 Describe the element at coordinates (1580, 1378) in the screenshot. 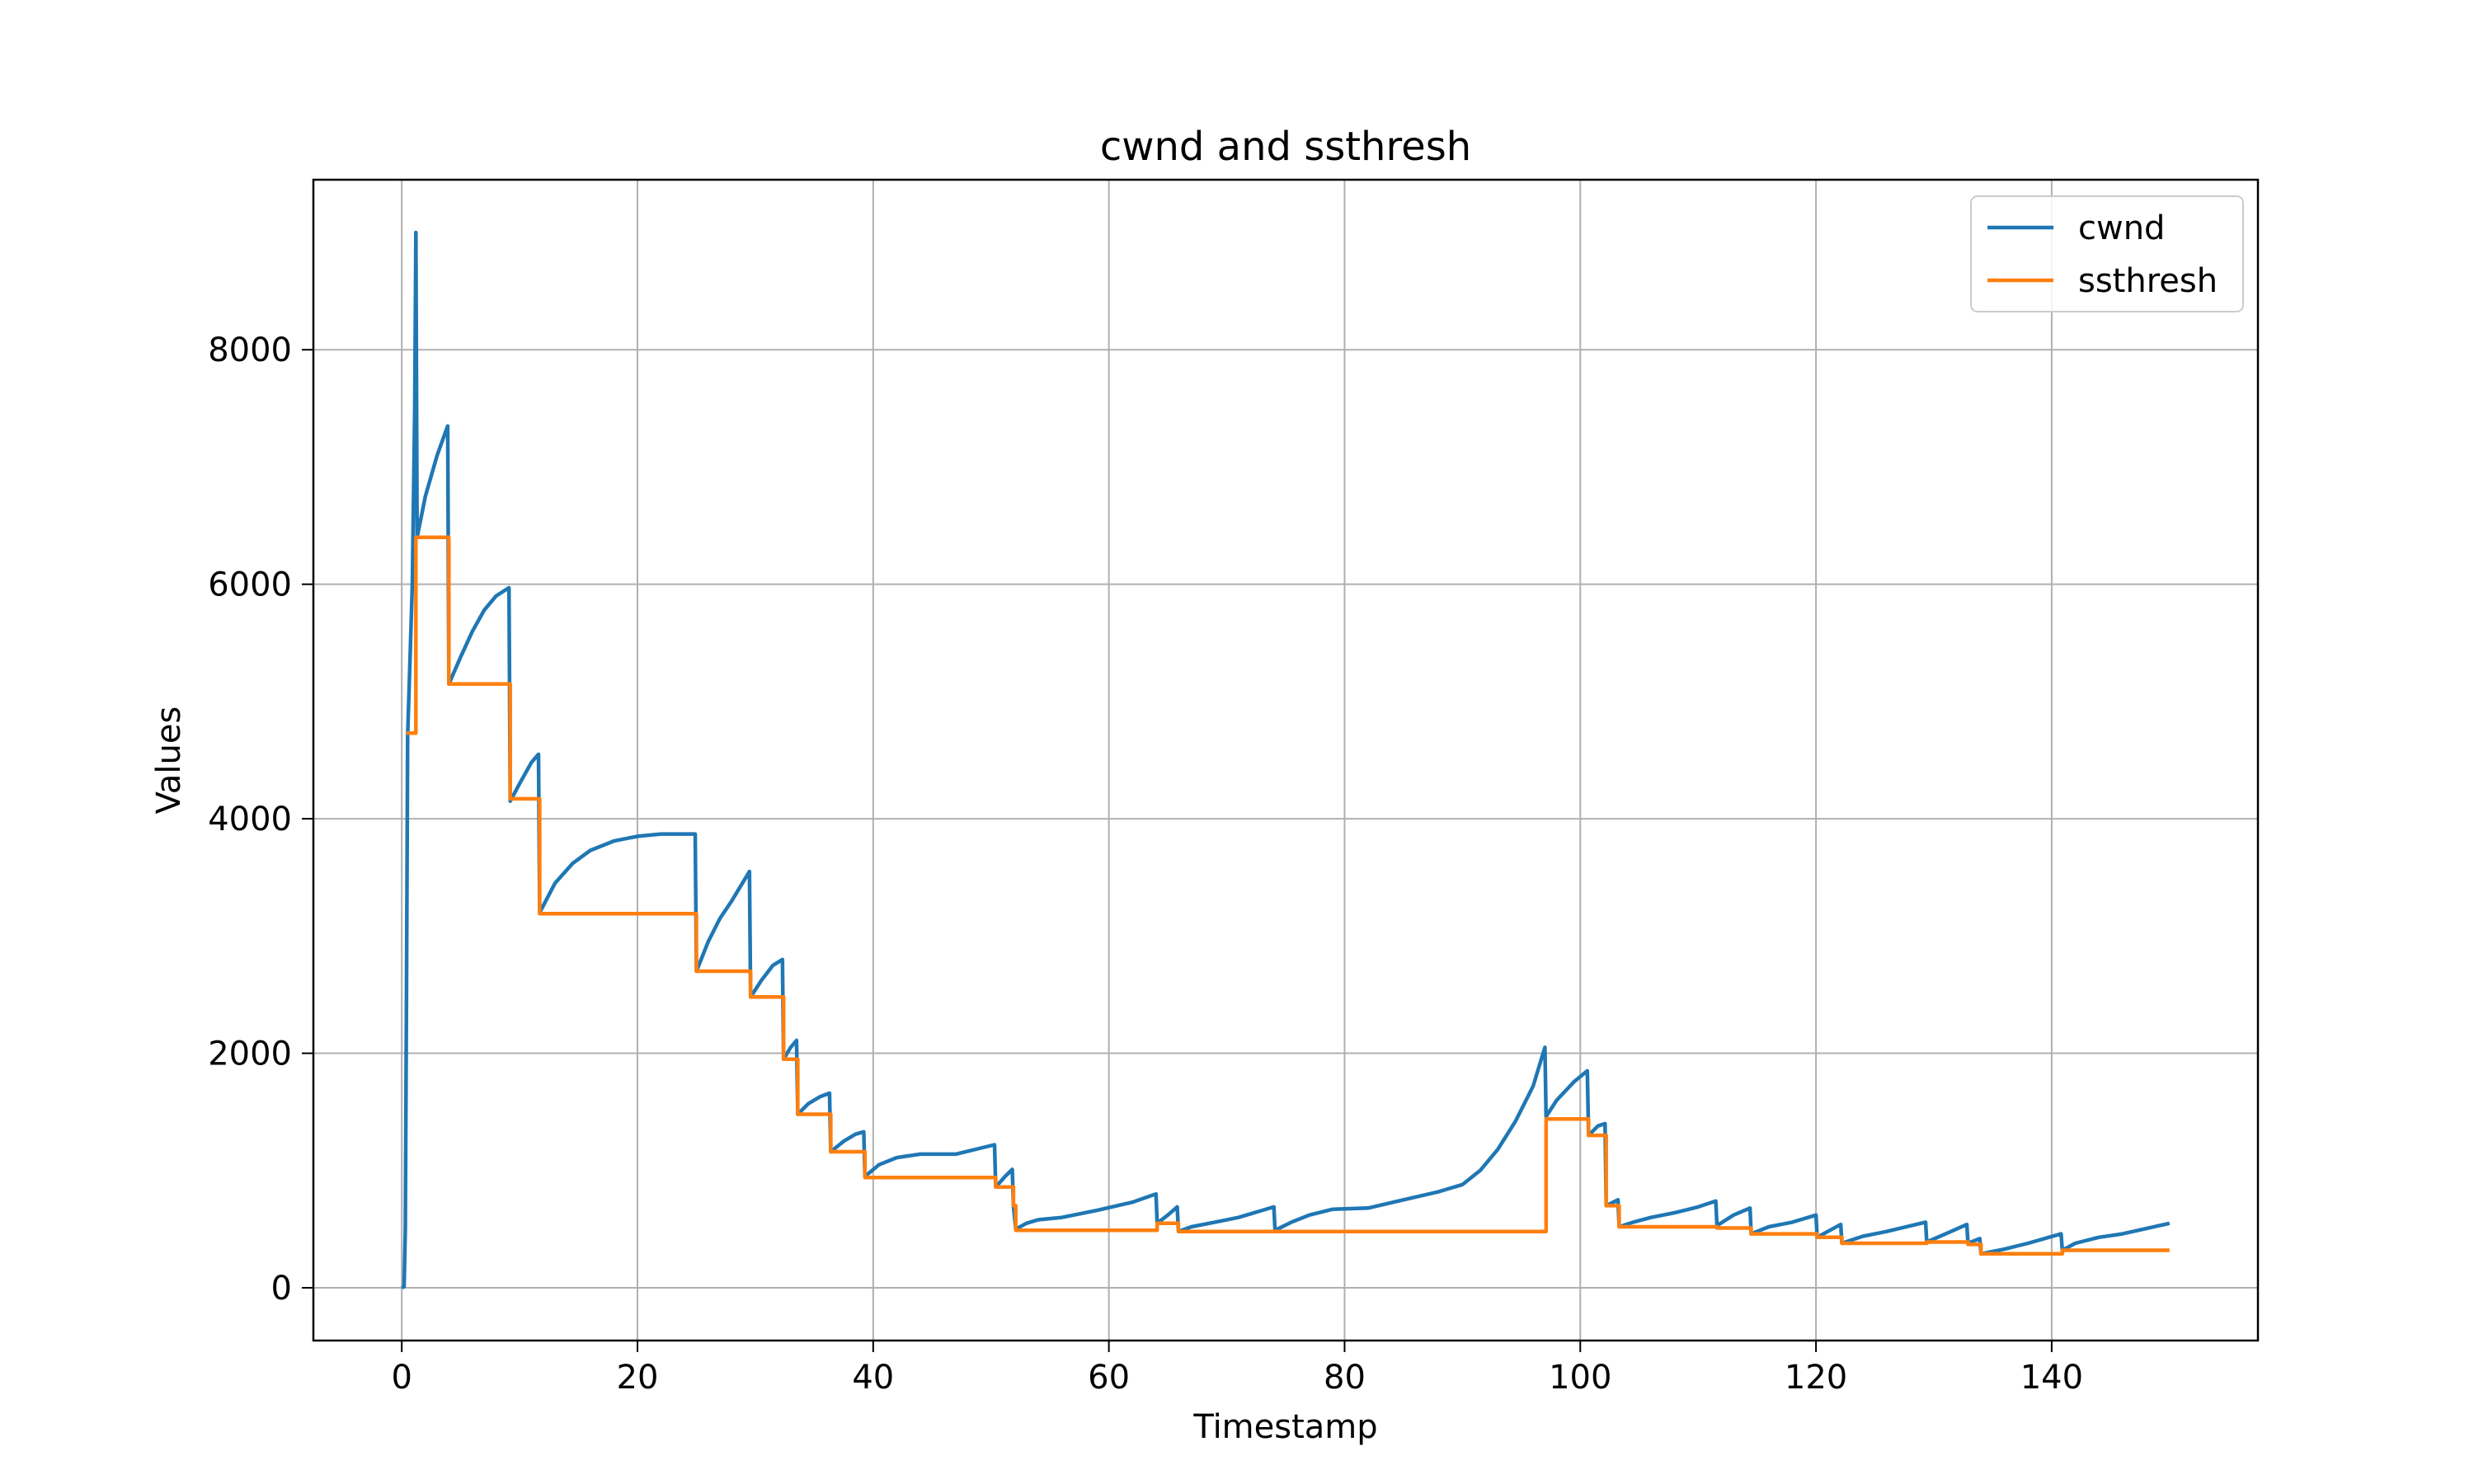

I see `x-tick-label: 100` at that location.